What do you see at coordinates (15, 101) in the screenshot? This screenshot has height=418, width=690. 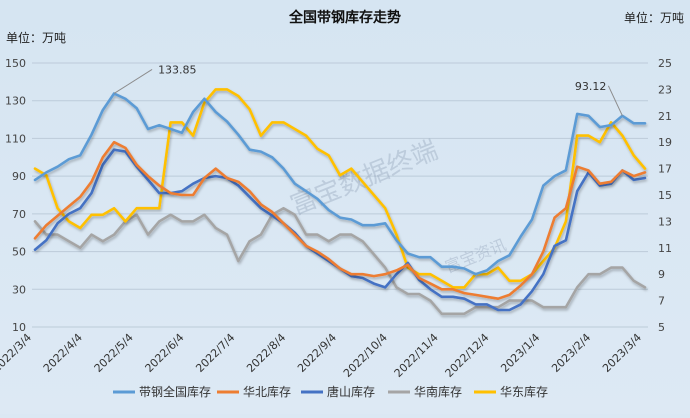 I see `left-tick-label: 130` at bounding box center [15, 101].